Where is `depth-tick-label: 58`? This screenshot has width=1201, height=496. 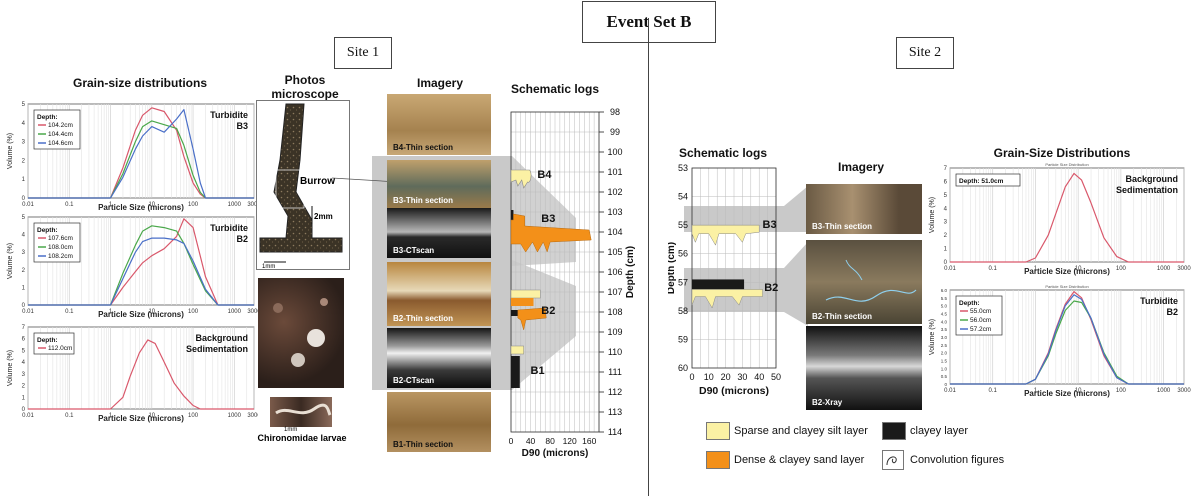 depth-tick-label: 58 is located at coordinates (683, 311).